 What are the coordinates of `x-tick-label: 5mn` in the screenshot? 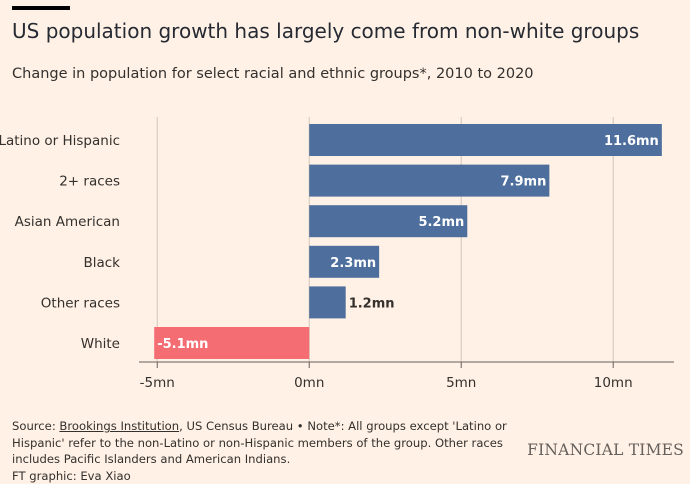 It's located at (461, 383).